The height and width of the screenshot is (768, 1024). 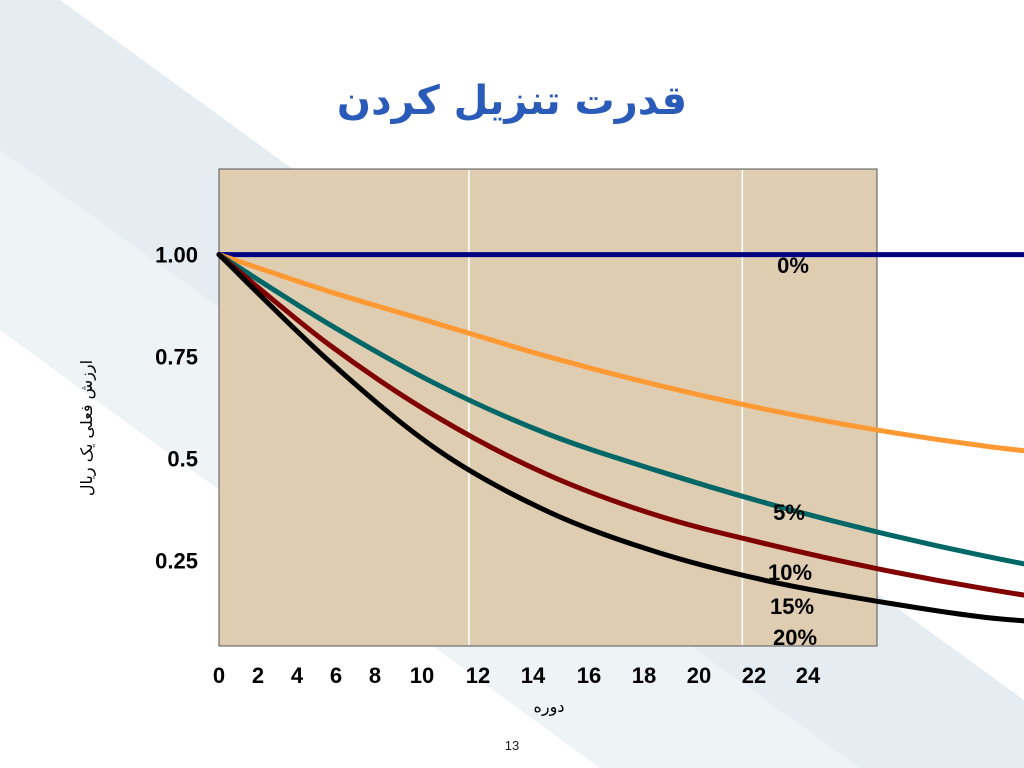 What do you see at coordinates (422, 675) in the screenshot?
I see `x-tick-label: 10` at bounding box center [422, 675].